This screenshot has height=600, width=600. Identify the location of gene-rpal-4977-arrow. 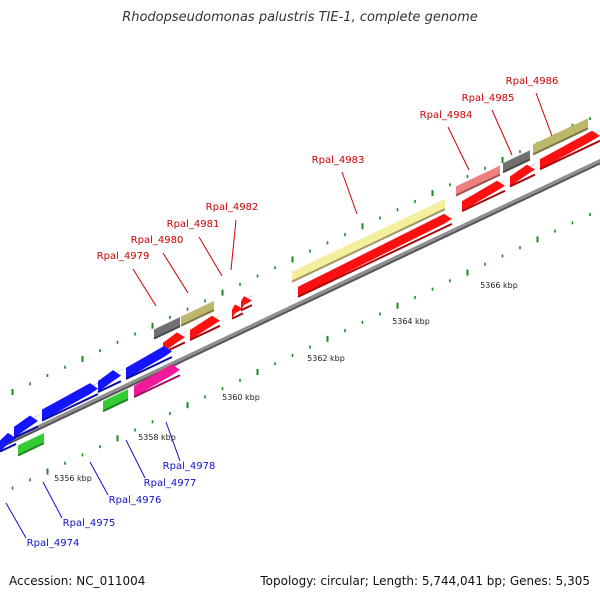
(111, 380).